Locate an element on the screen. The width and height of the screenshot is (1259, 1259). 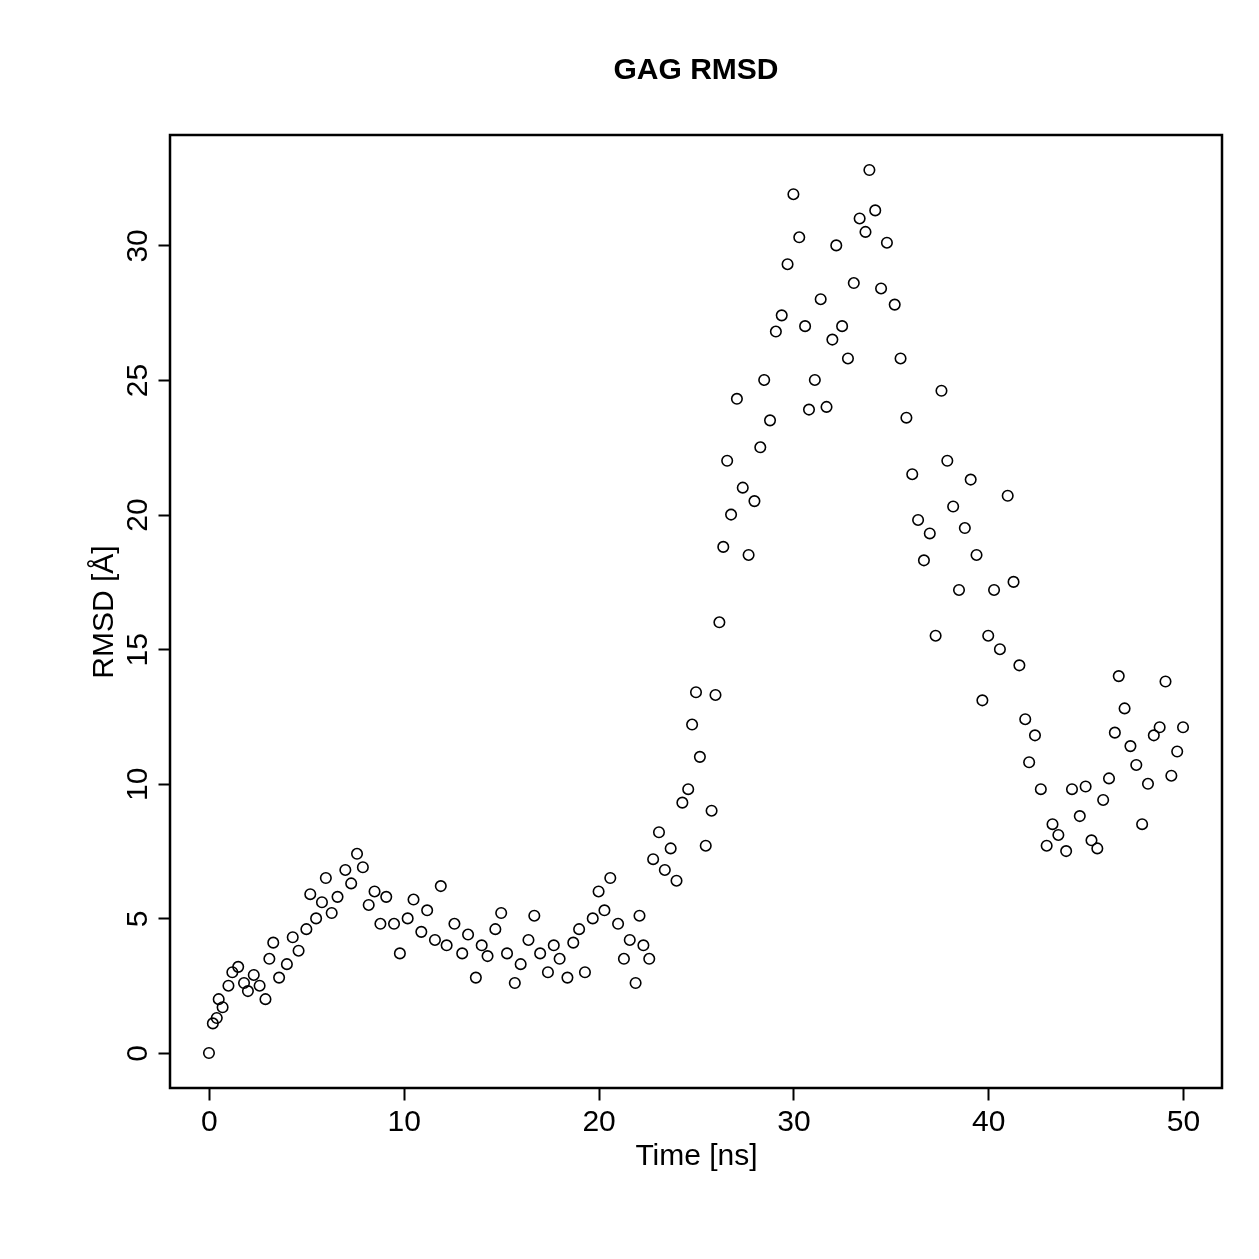
y-tick-label: 5 is located at coordinates (136, 919).